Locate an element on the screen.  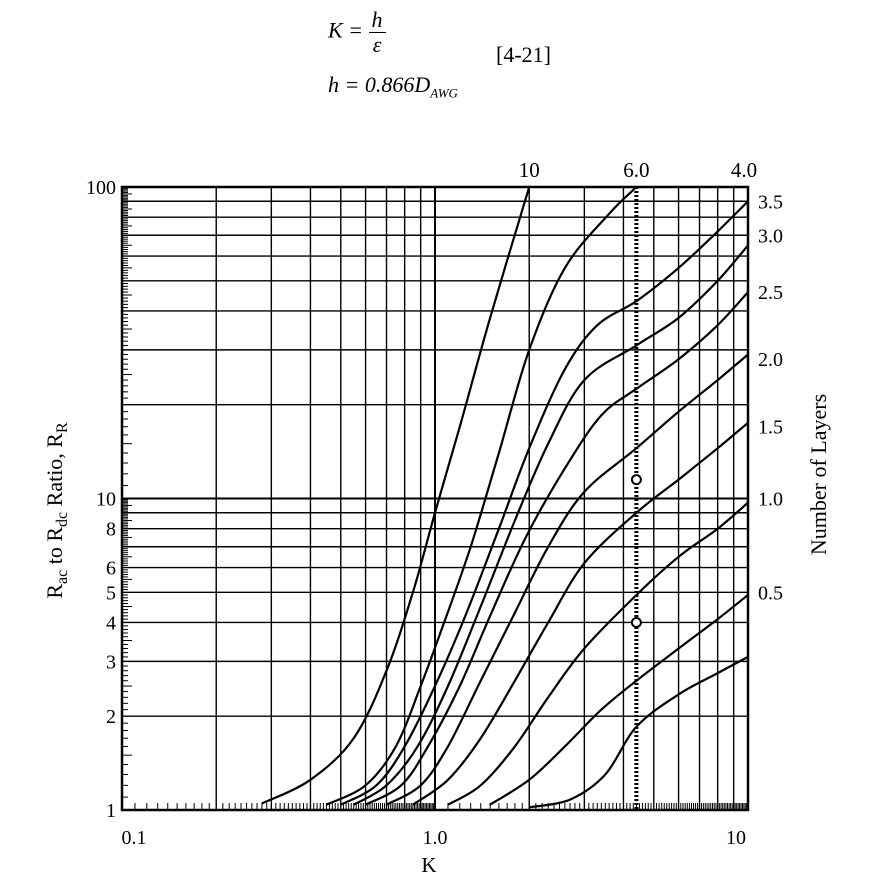
series-line-1.0 is located at coordinates (618, 700).